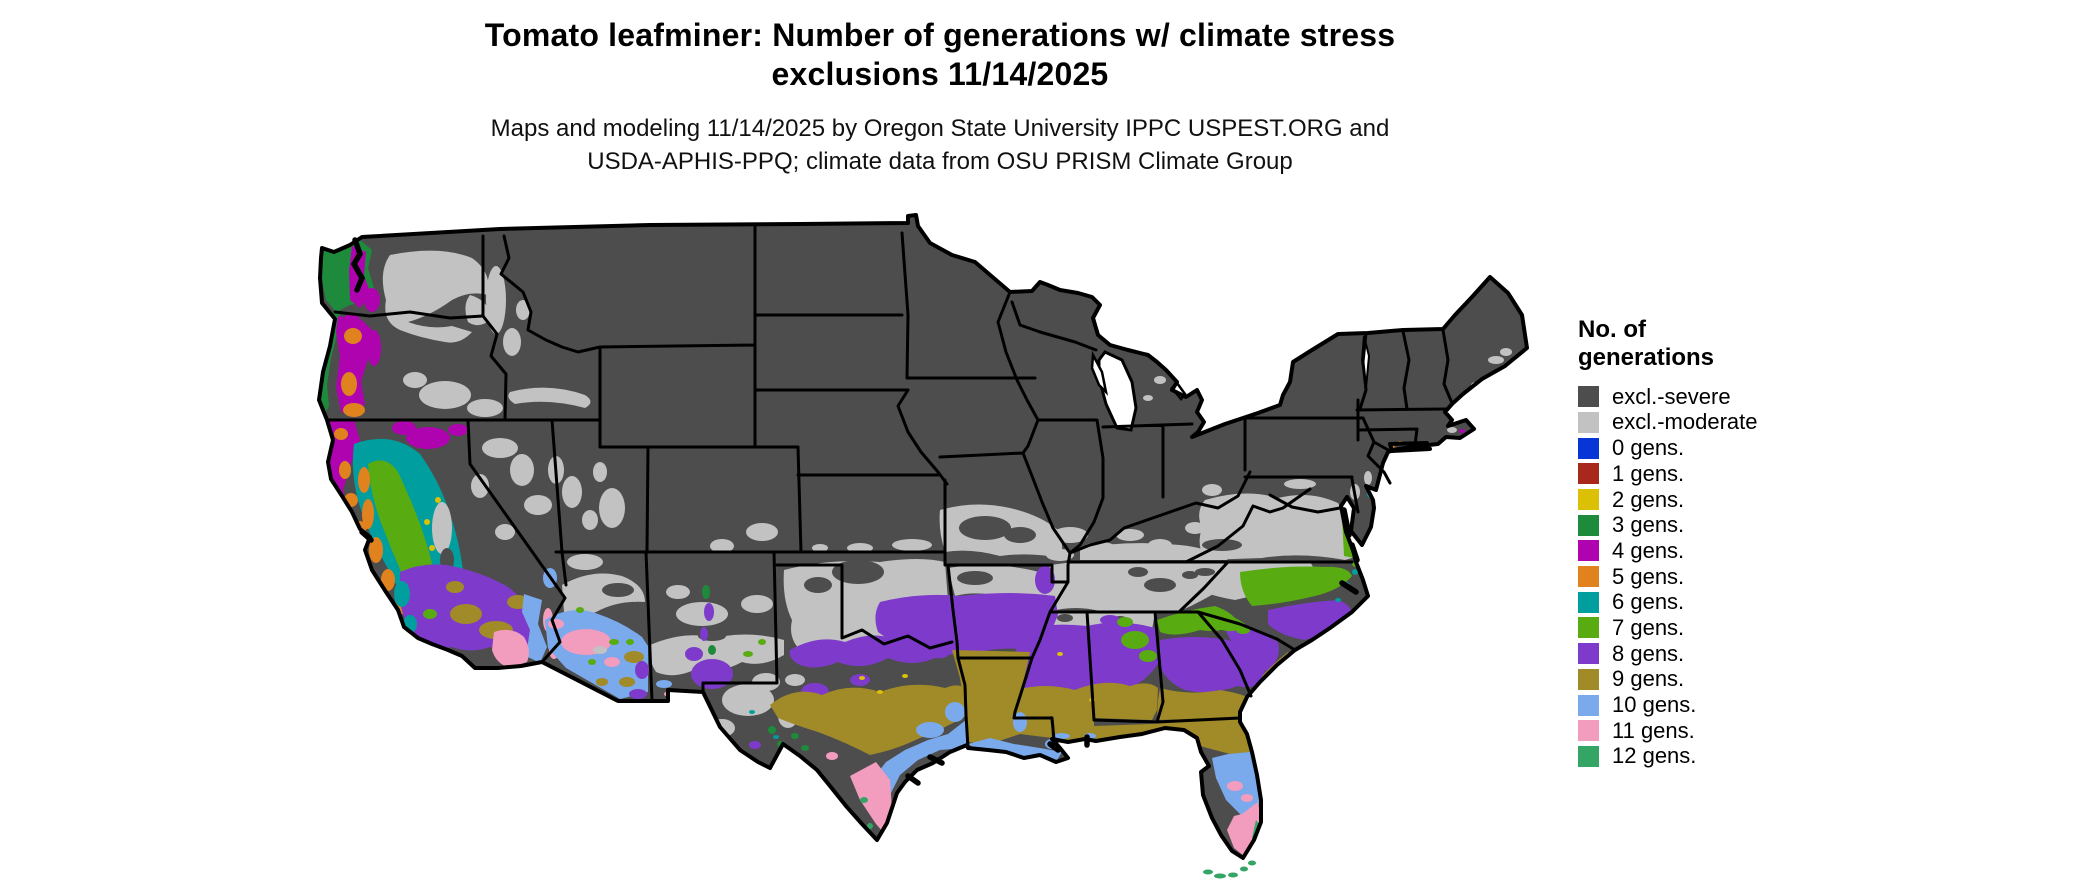 The image size is (2100, 892). Describe the element at coordinates (1648, 448) in the screenshot. I see `legend-item-label: 0 gens.` at that location.